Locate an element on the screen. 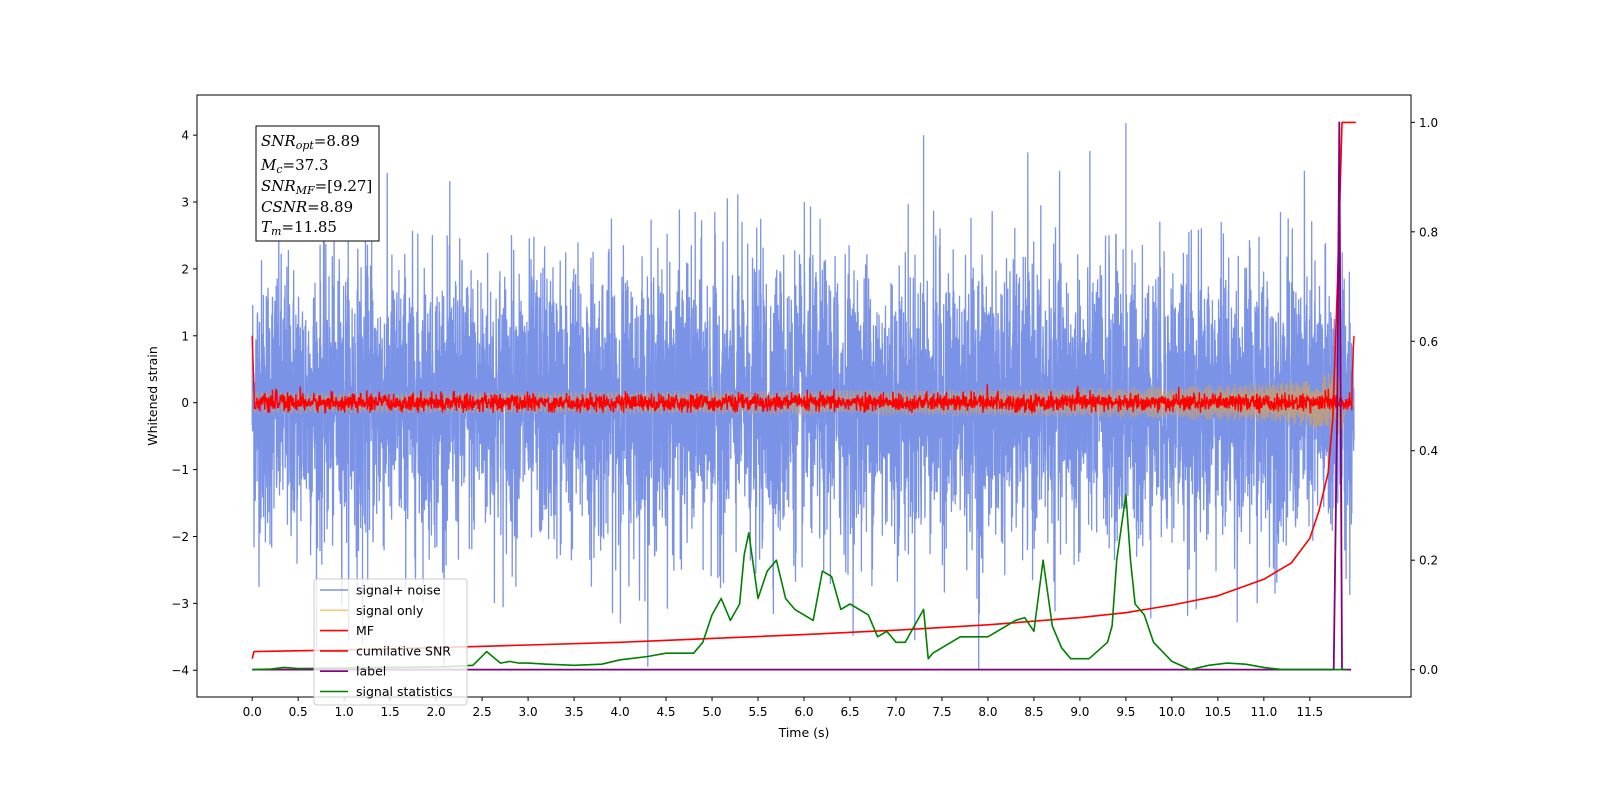  x-tick-label: 11.0 is located at coordinates (1263, 712).